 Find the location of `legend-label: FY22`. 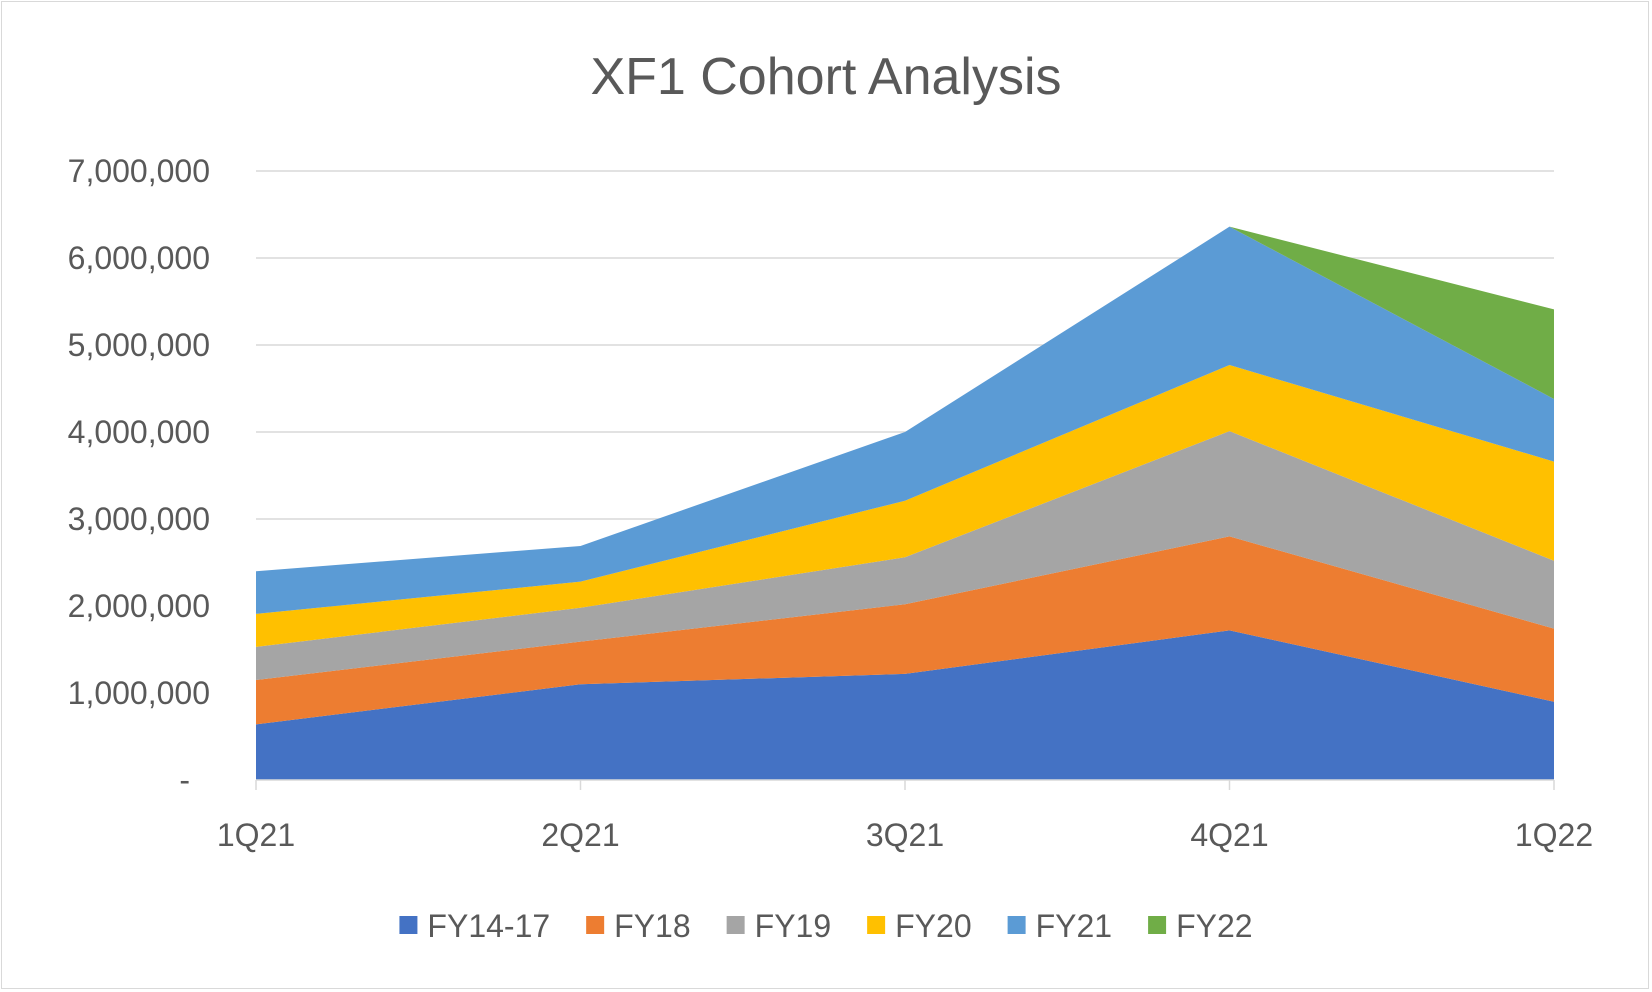

legend-label: FY22 is located at coordinates (1214, 926).